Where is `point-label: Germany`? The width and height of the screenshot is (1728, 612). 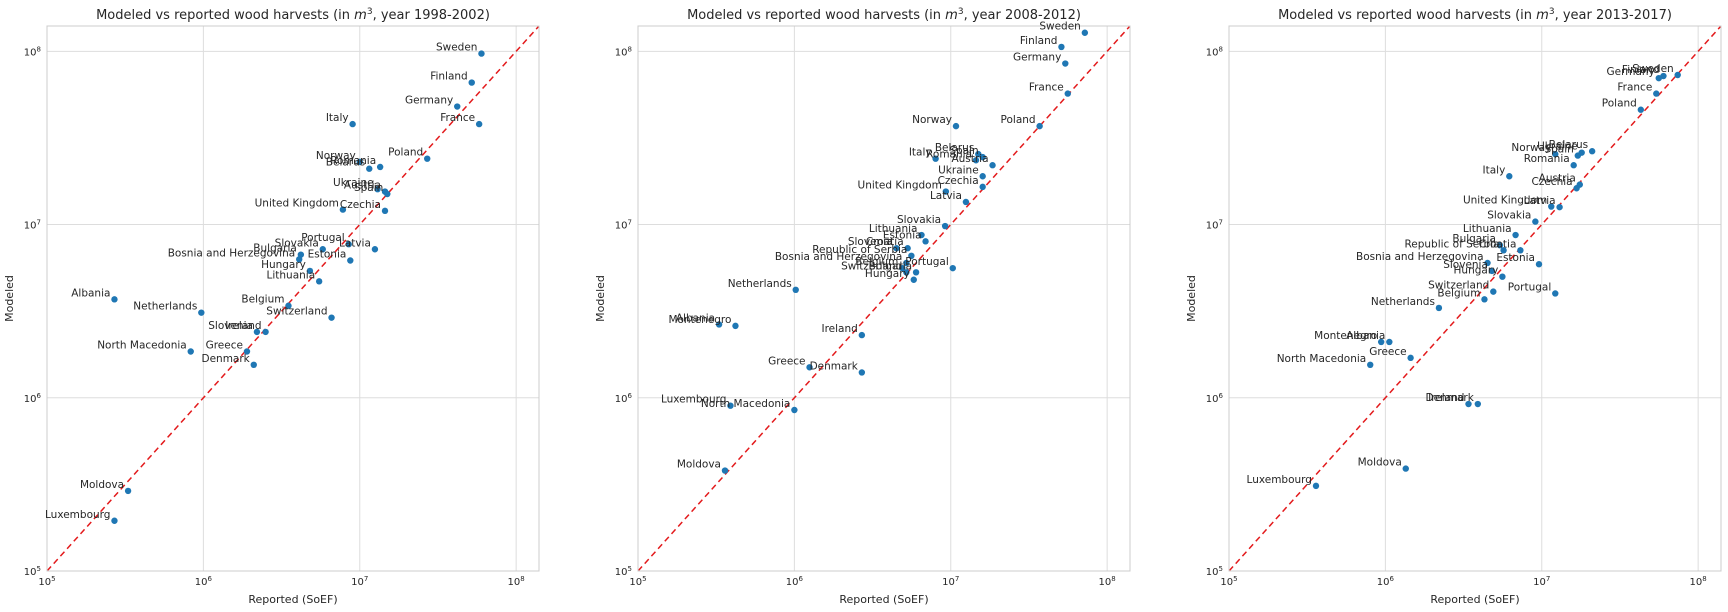 point-label: Germany is located at coordinates (1631, 72).